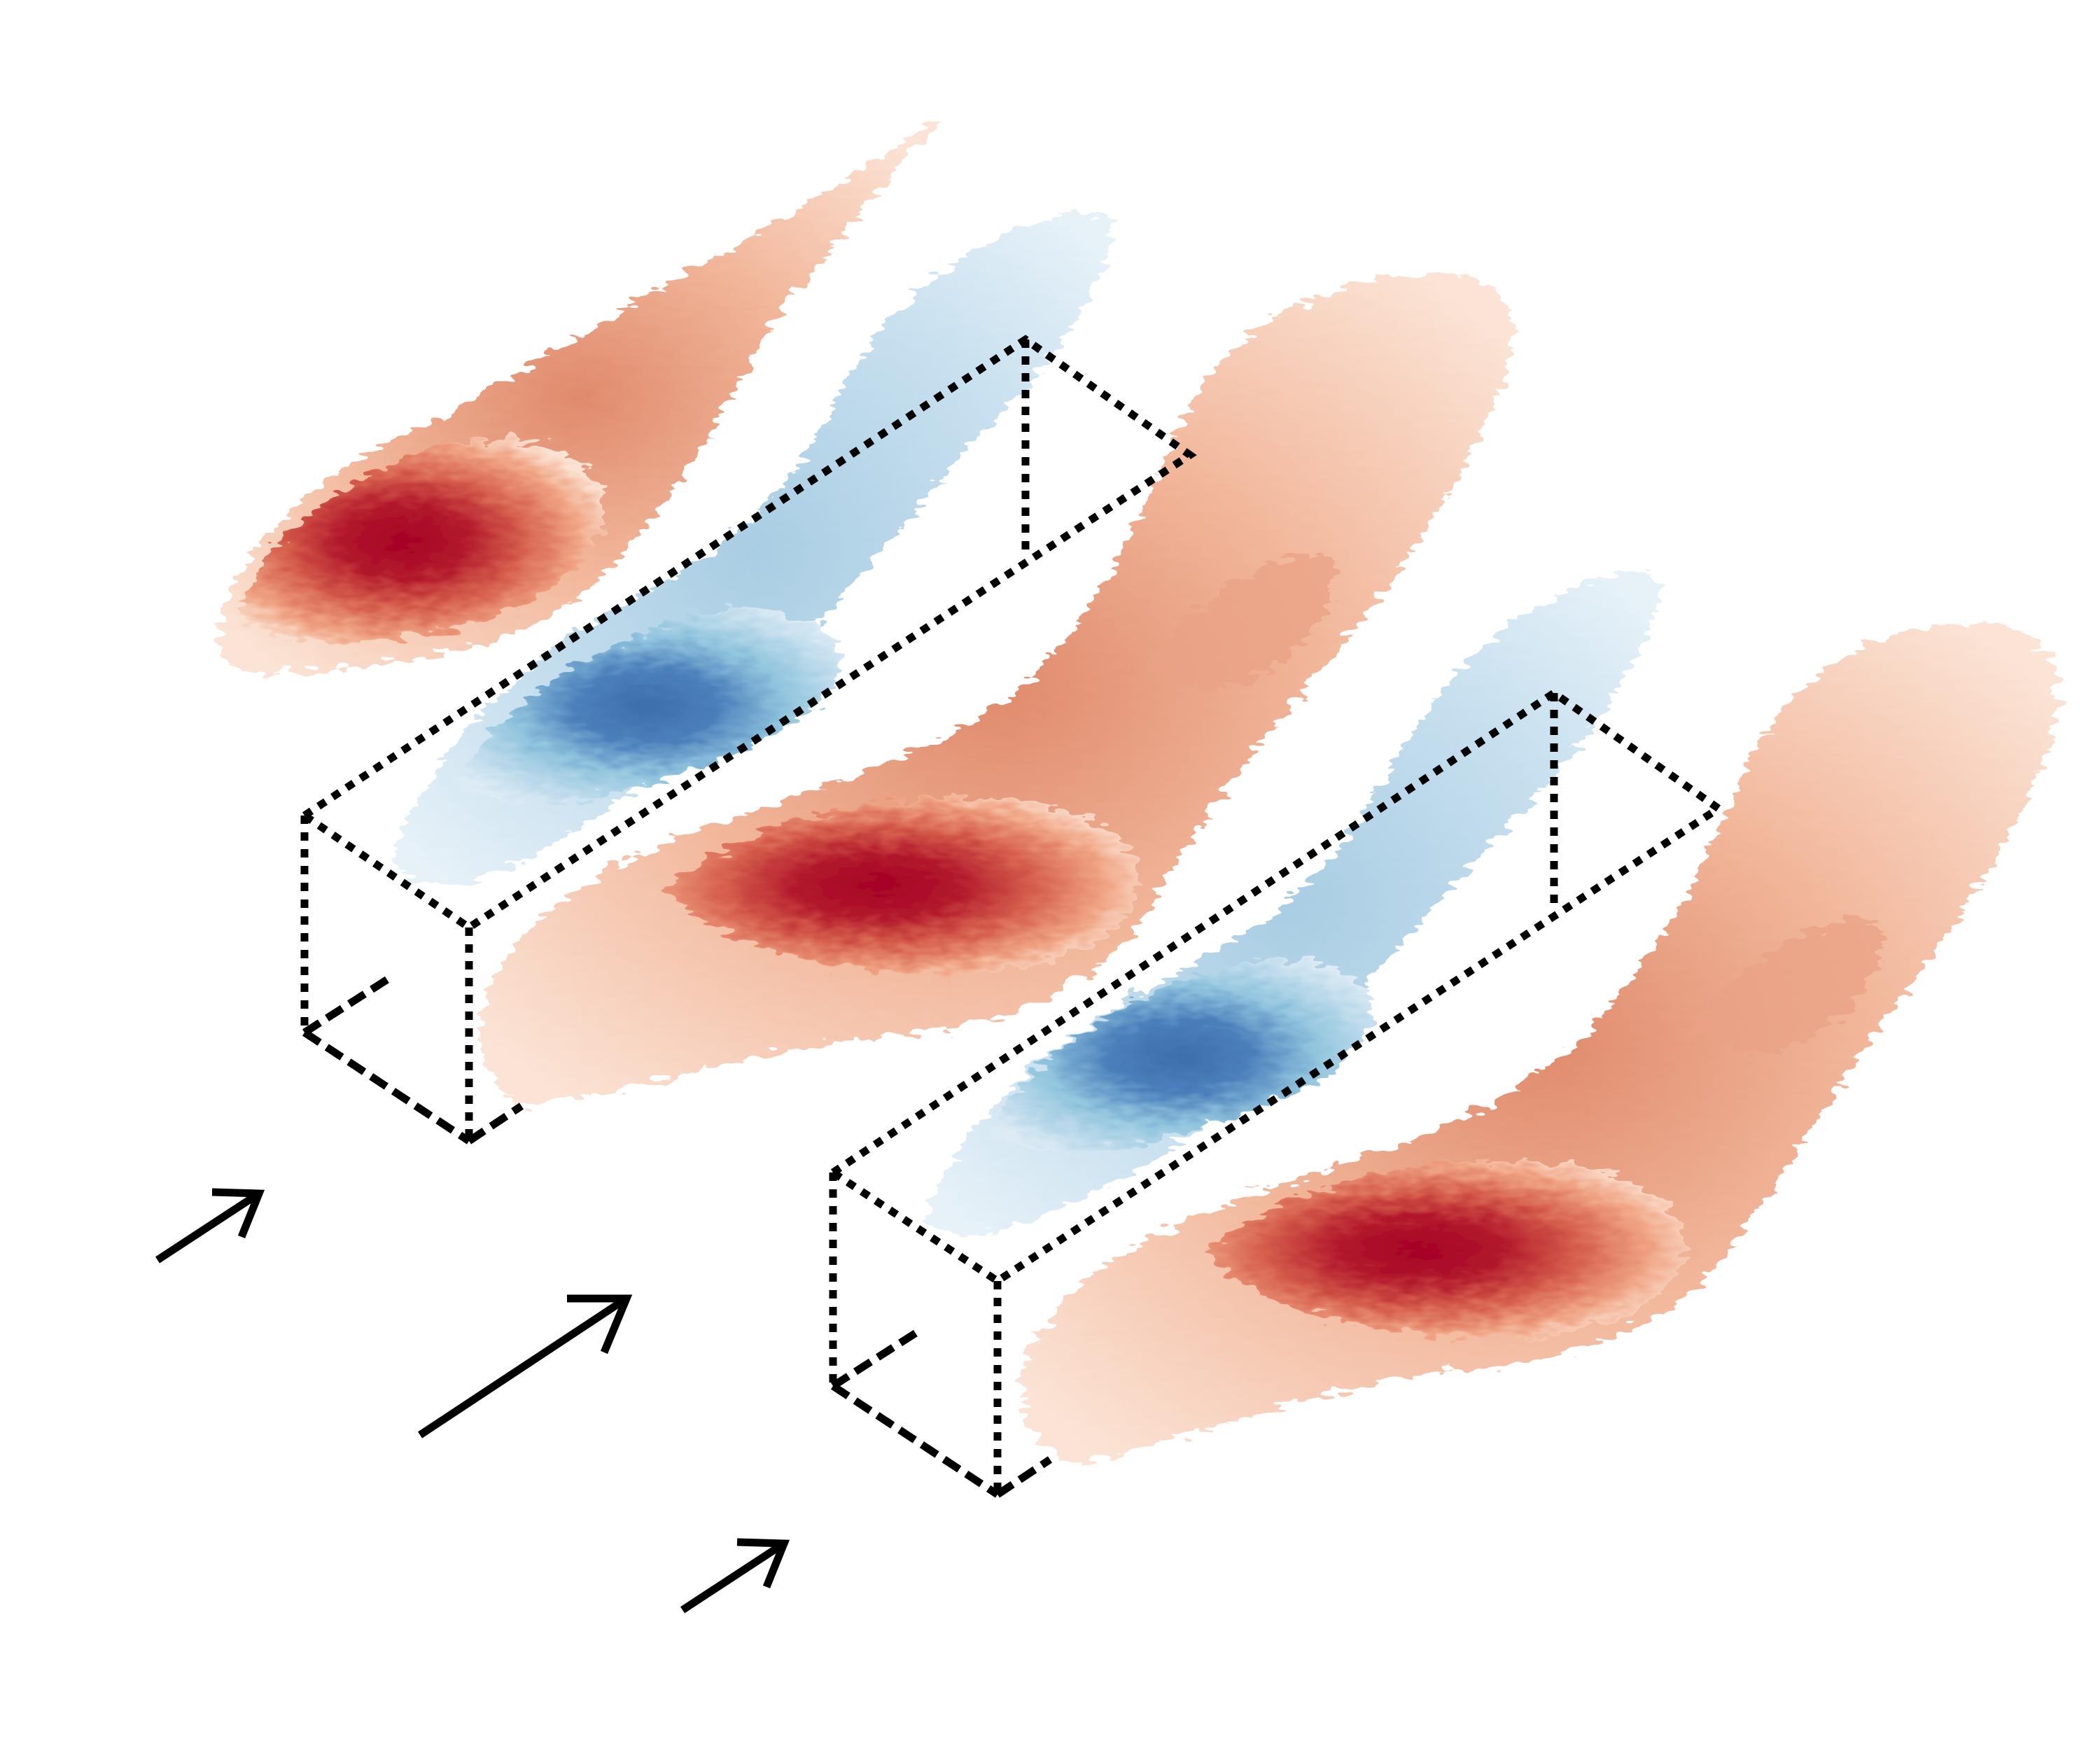 This screenshot has height=1750, width=2100. Describe the element at coordinates (877, 1358) in the screenshot. I see `box-2-bottom-back-edge` at that location.